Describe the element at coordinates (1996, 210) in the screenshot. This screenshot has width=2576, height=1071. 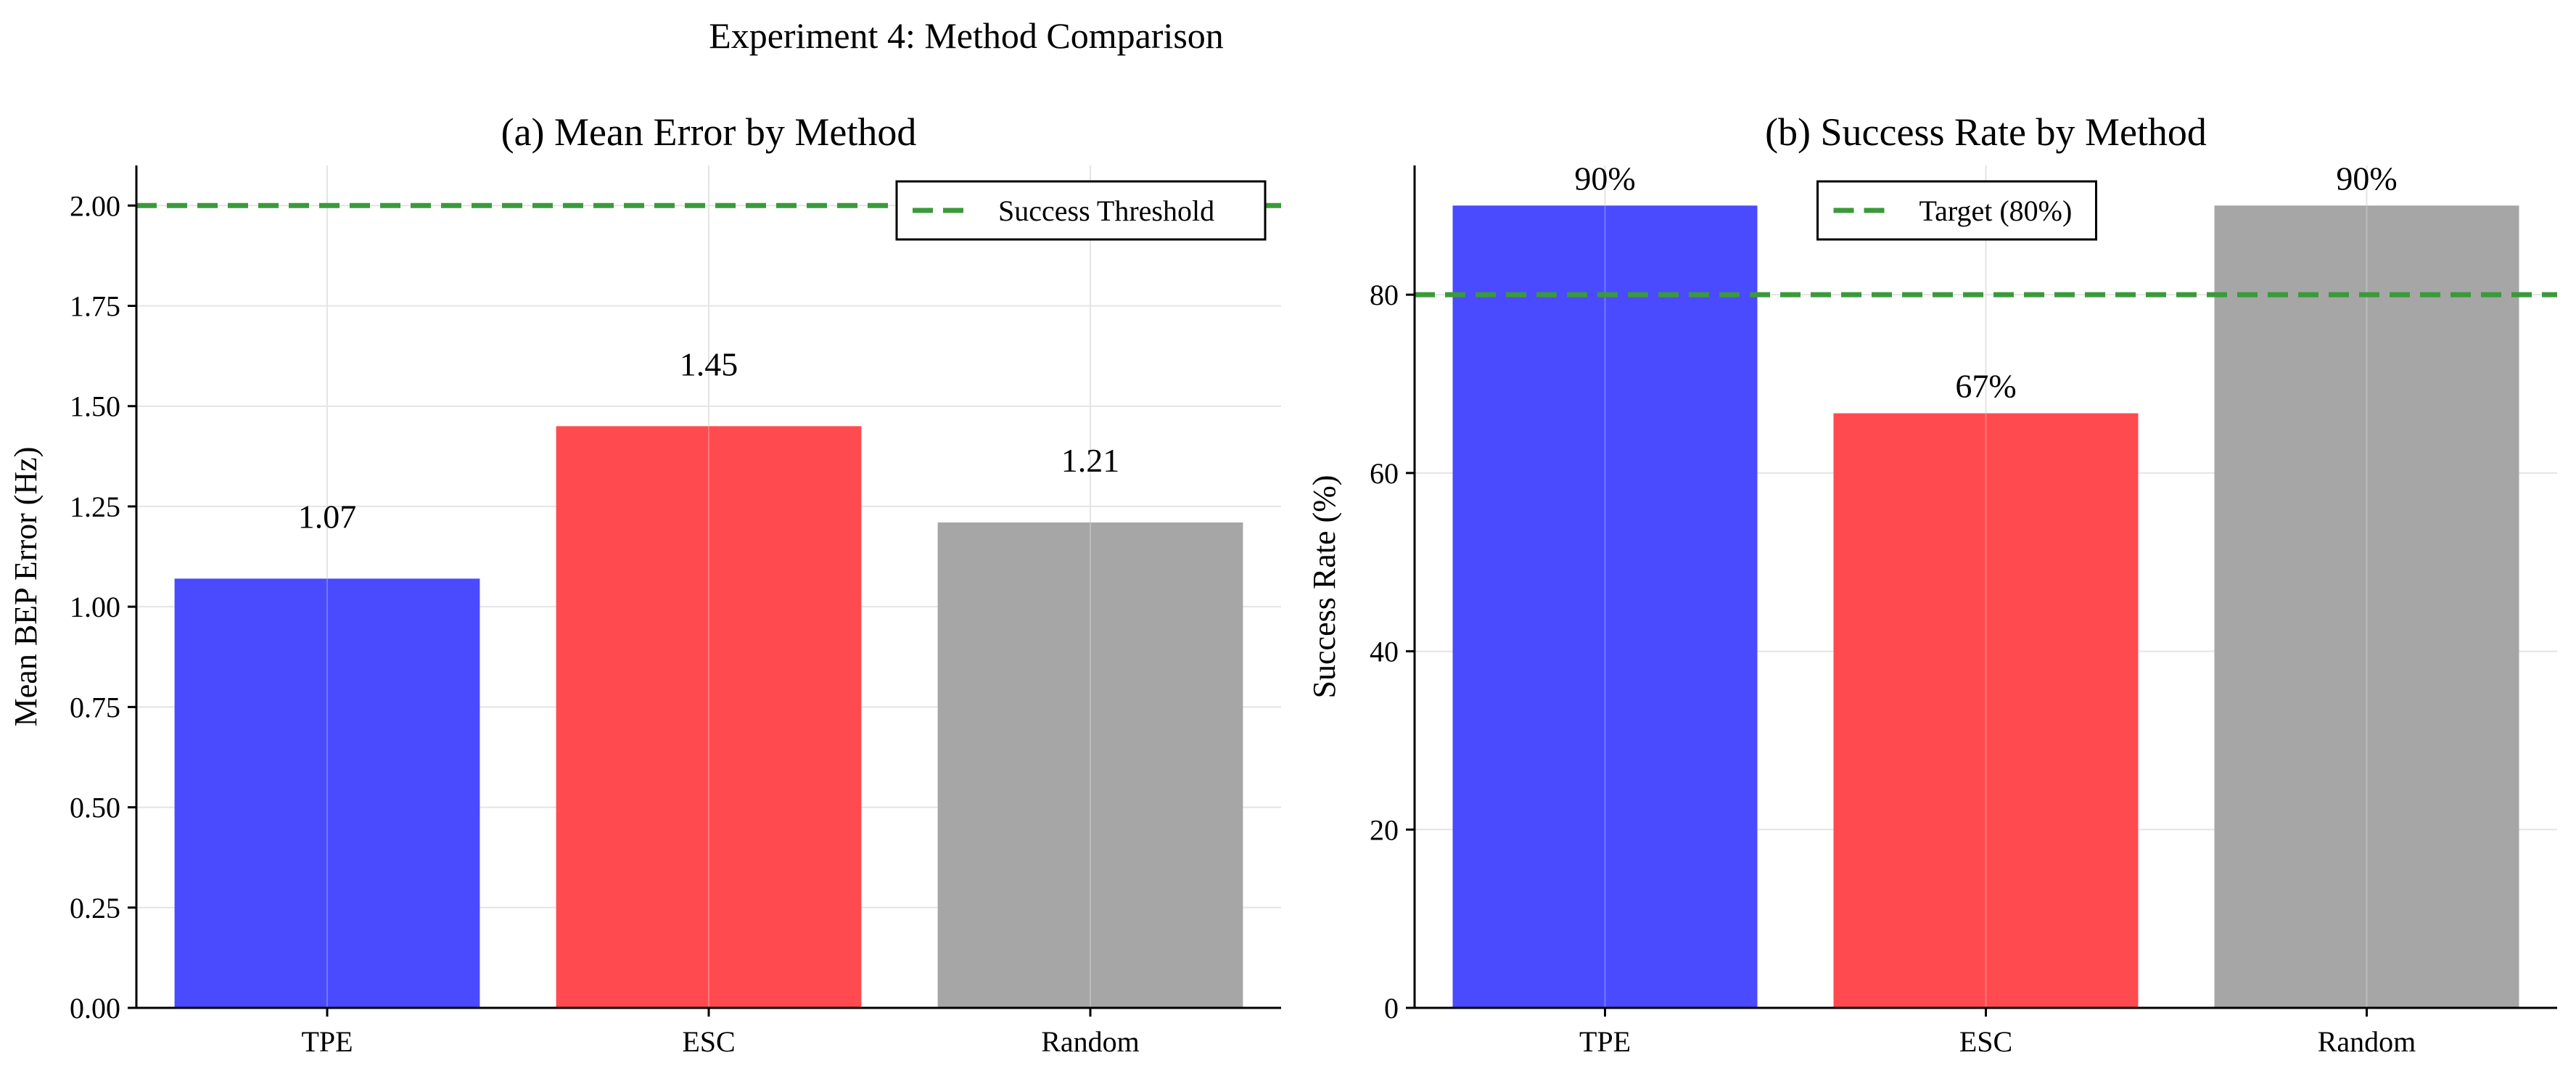
I see `legend-label: Target (80%)` at that location.